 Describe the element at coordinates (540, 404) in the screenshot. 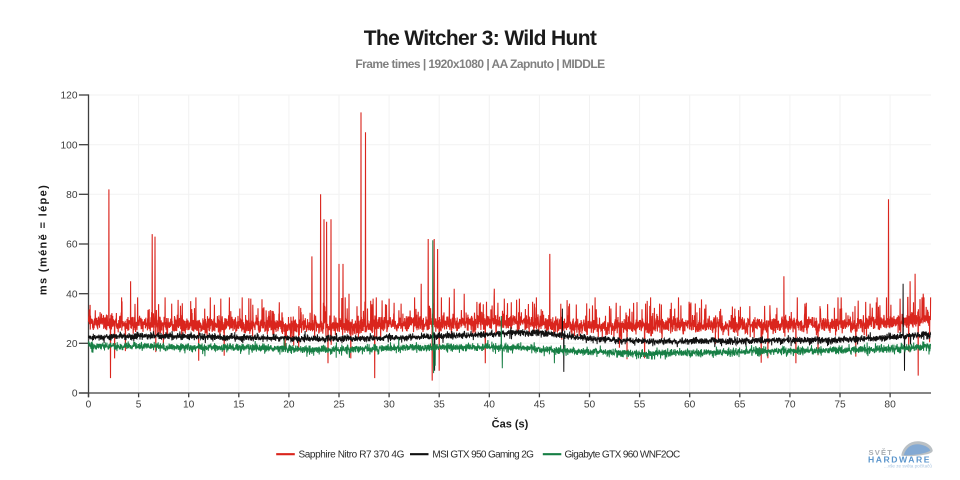

I see `svg-text: 45` at that location.